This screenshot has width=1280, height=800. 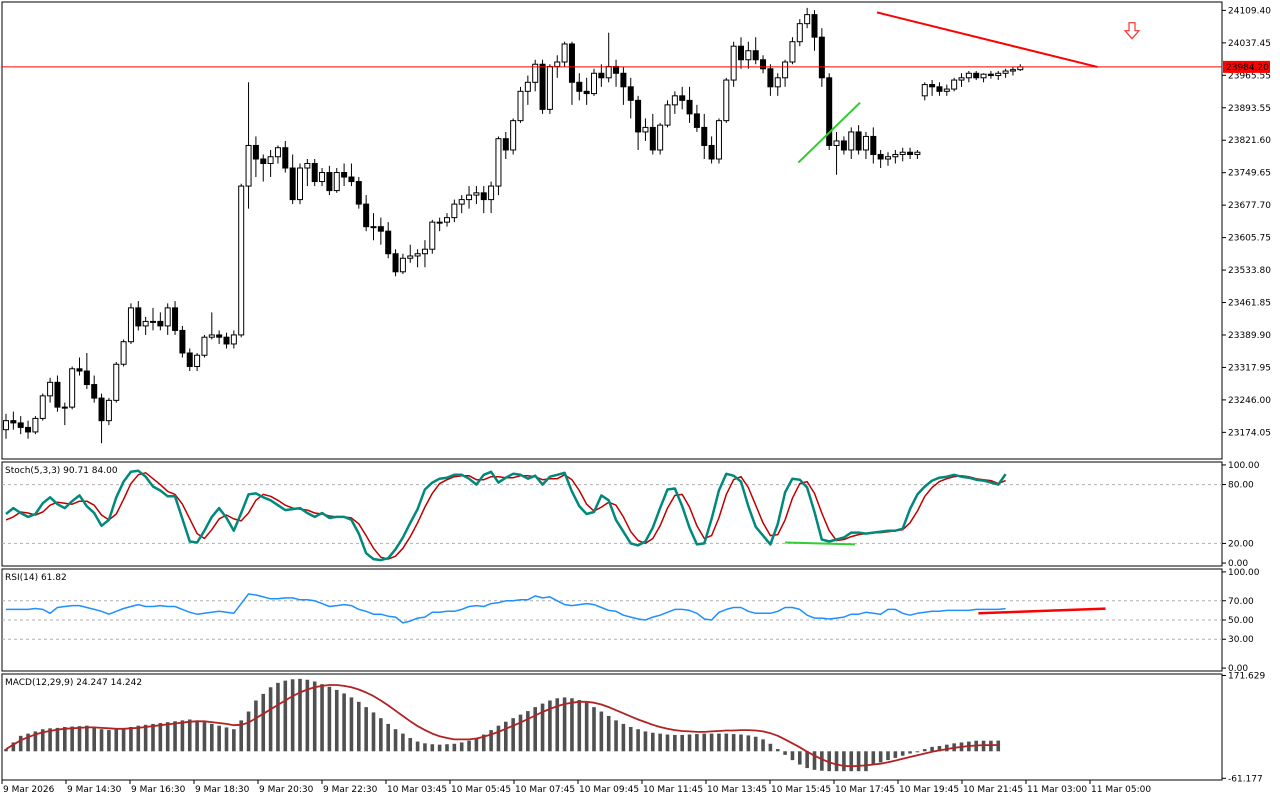 I want to click on green-trendline, so click(x=829, y=132).